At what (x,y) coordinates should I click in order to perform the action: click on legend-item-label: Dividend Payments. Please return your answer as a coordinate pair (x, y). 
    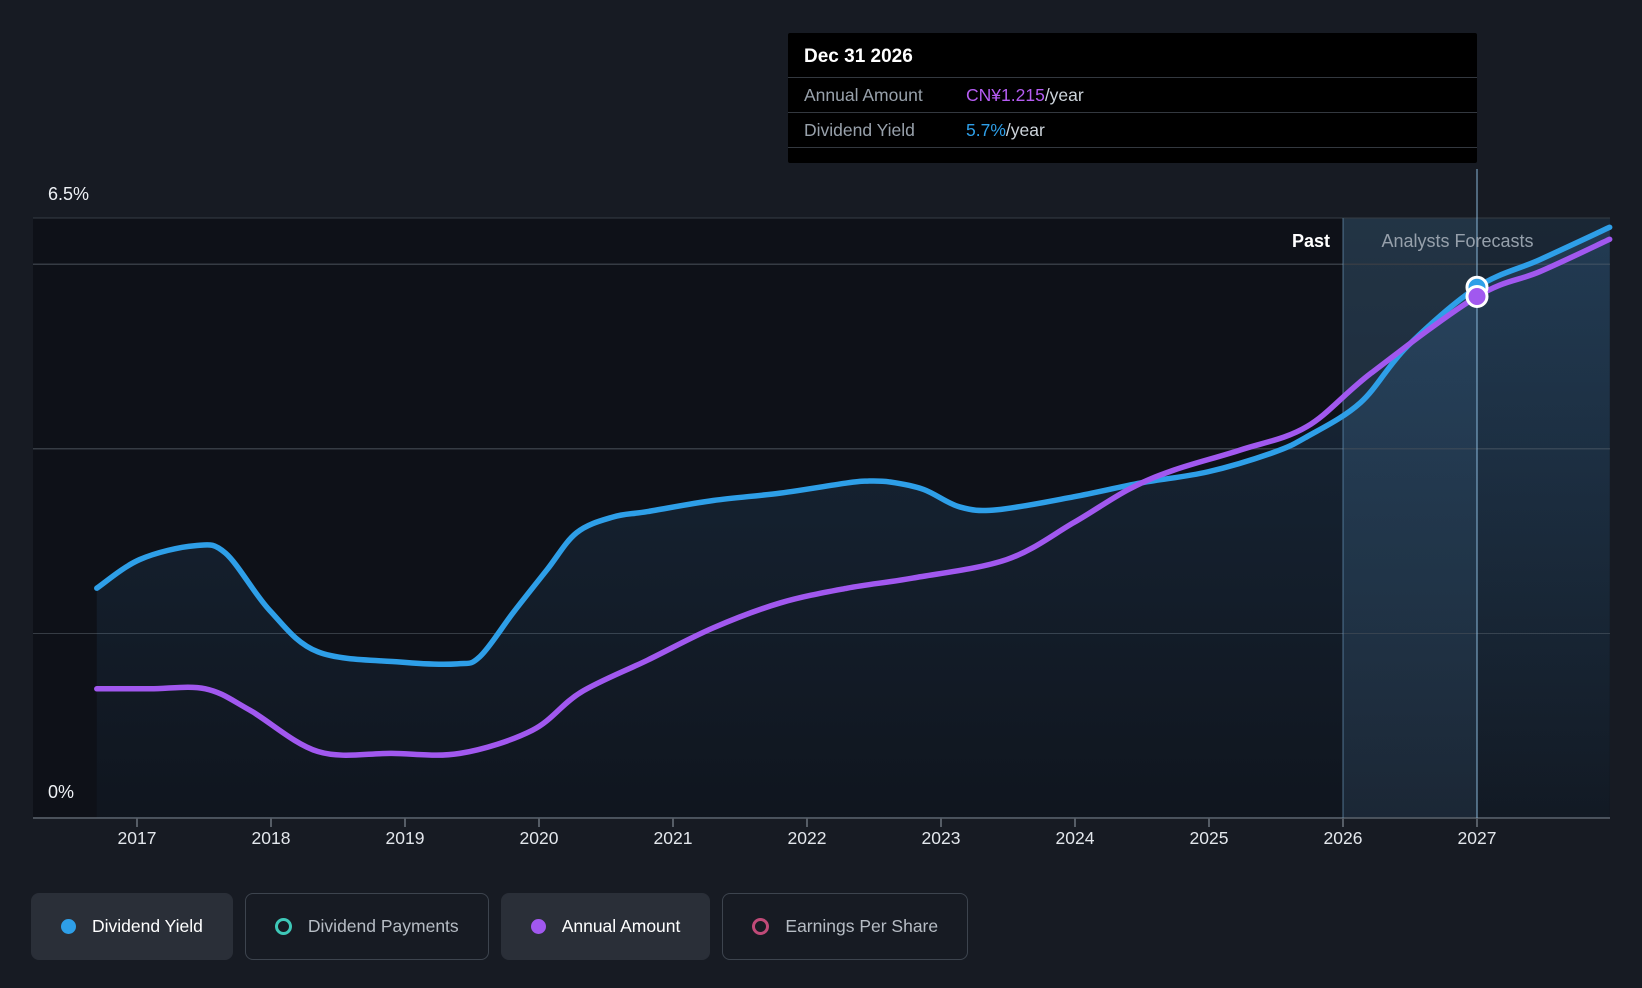
    Looking at the image, I should click on (383, 926).